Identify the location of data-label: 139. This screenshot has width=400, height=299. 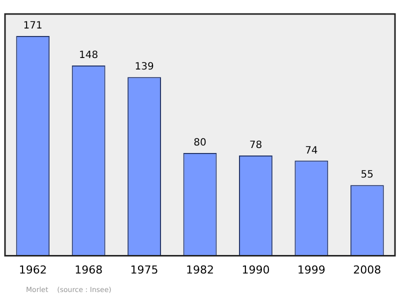
(144, 67).